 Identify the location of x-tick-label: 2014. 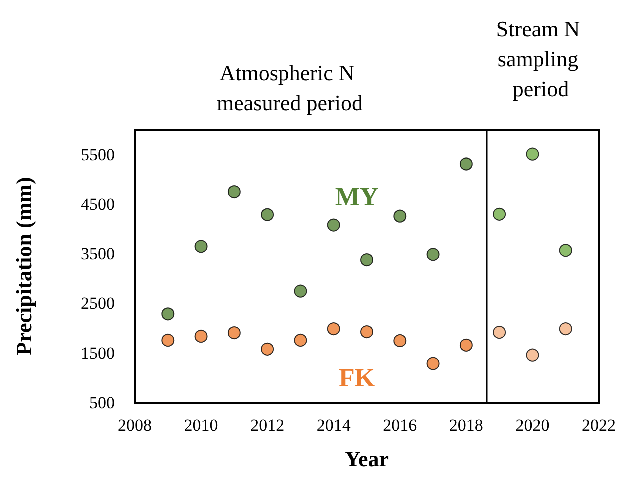
(334, 425).